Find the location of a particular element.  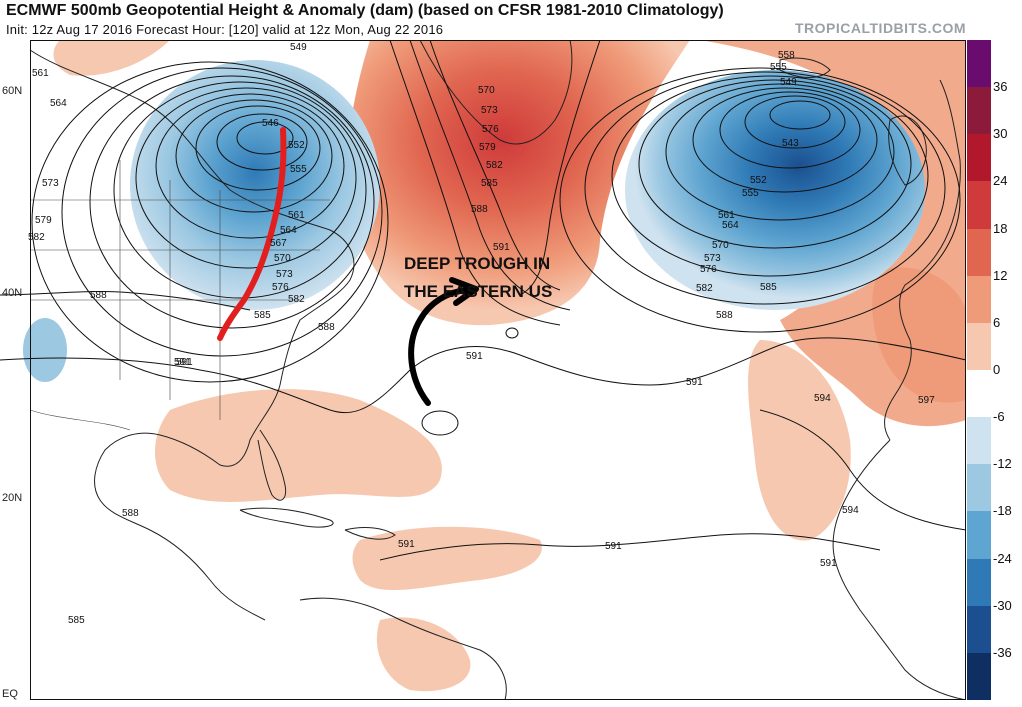

arrow-shaft is located at coordinates (438, 346).